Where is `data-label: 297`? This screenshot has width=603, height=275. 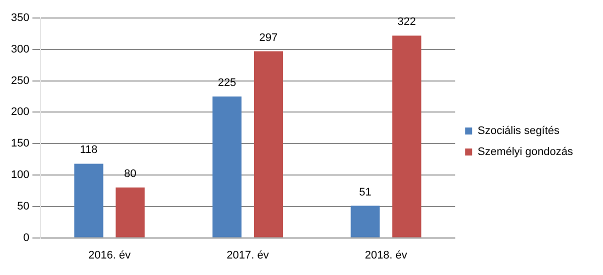 data-label: 297 is located at coordinates (268, 38).